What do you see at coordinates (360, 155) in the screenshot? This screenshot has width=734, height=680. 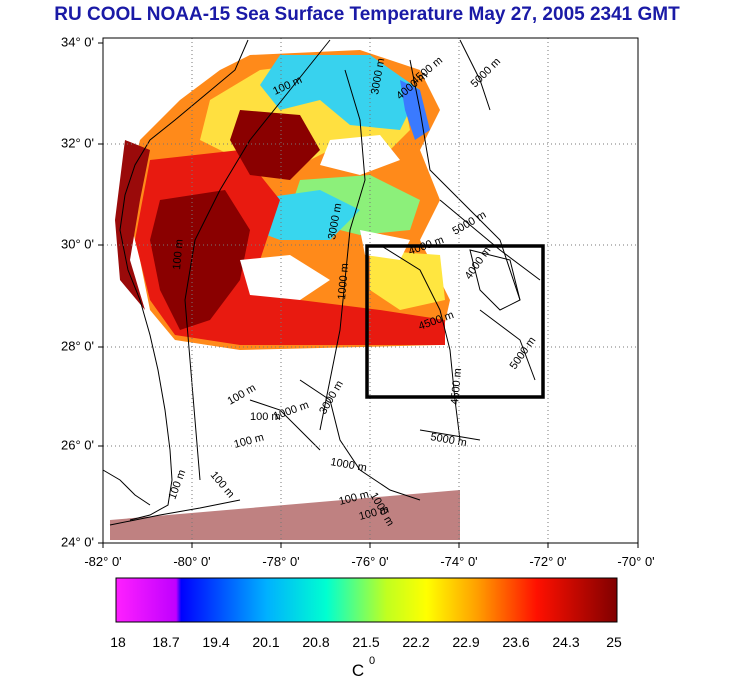 I see `sst-cloud-gap` at bounding box center [360, 155].